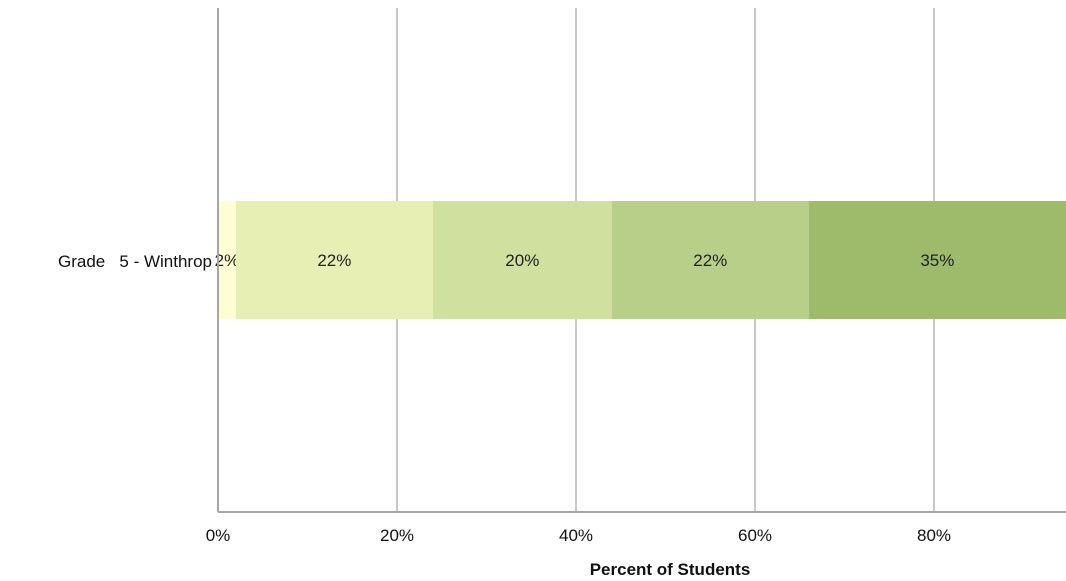 This screenshot has height=581, width=1066. I want to click on data-label-0: 2%, so click(227, 260).